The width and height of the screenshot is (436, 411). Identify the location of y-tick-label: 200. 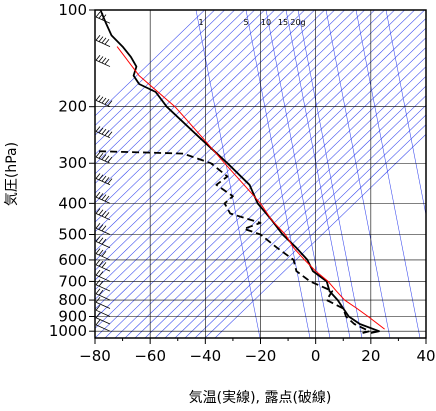
(72, 107).